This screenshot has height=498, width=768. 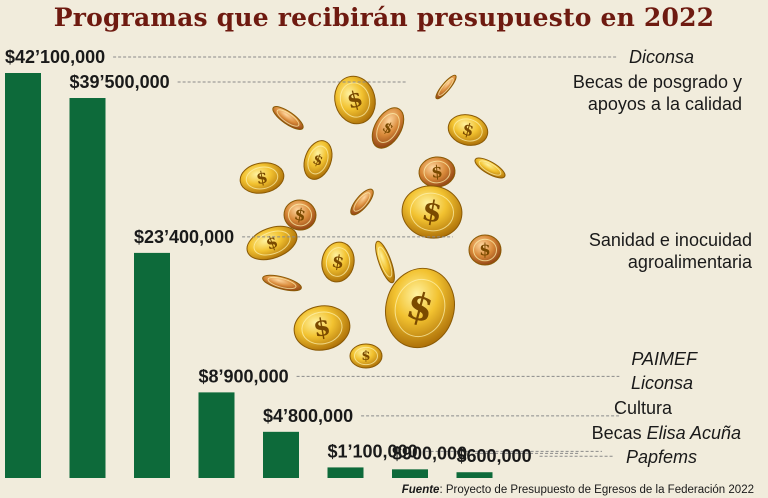 I want to click on category-label: Diconsa, so click(x=661, y=57).